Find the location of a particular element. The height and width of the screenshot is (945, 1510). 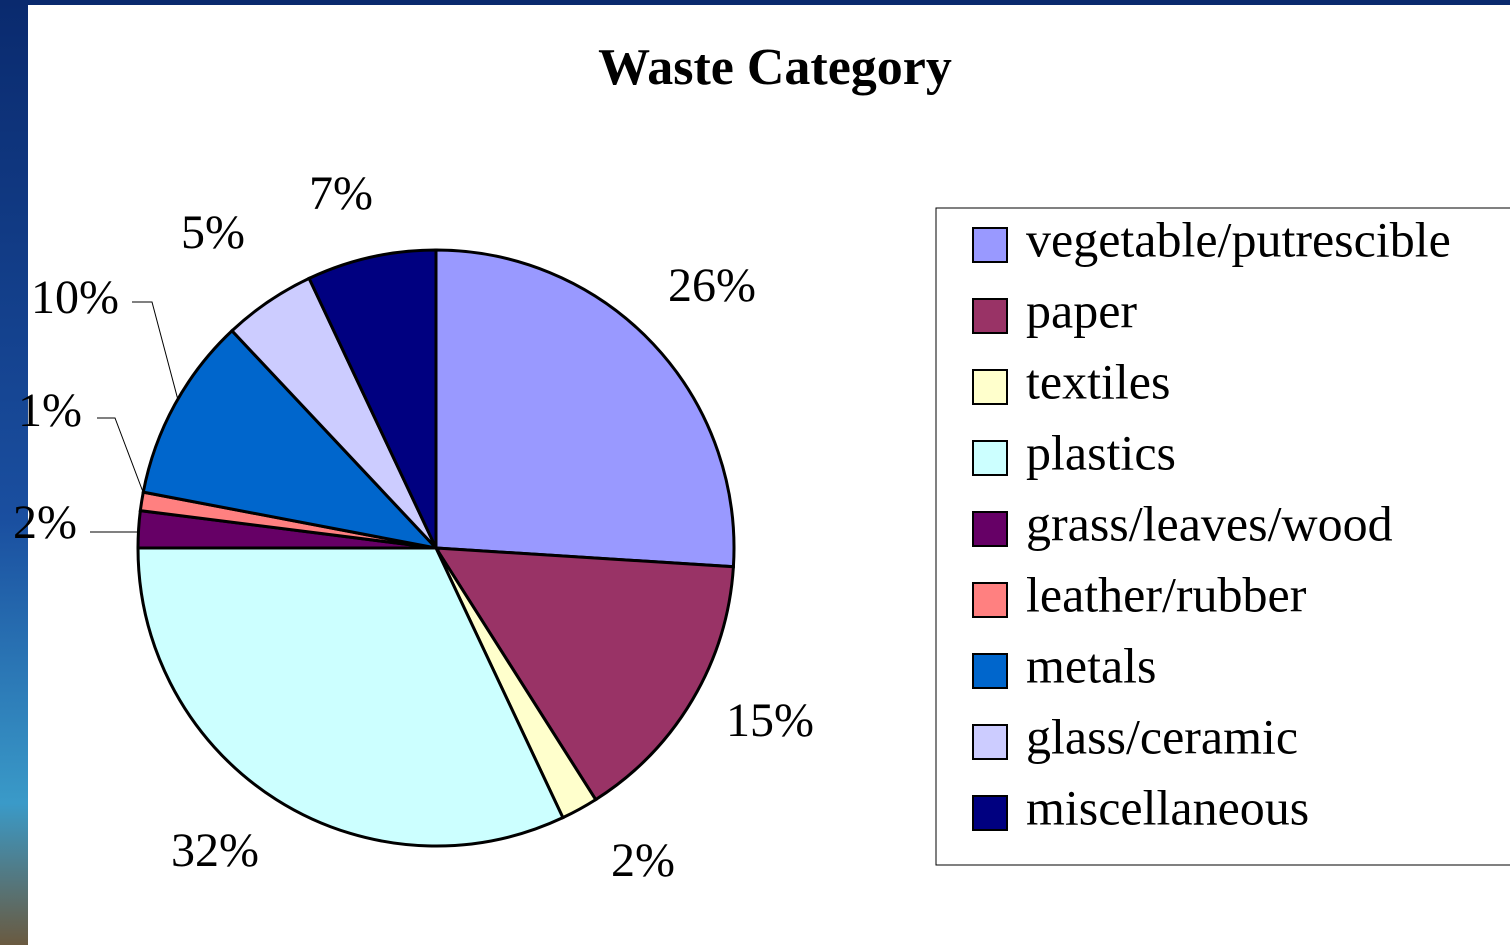

legend-label: paper is located at coordinates (1081, 310).